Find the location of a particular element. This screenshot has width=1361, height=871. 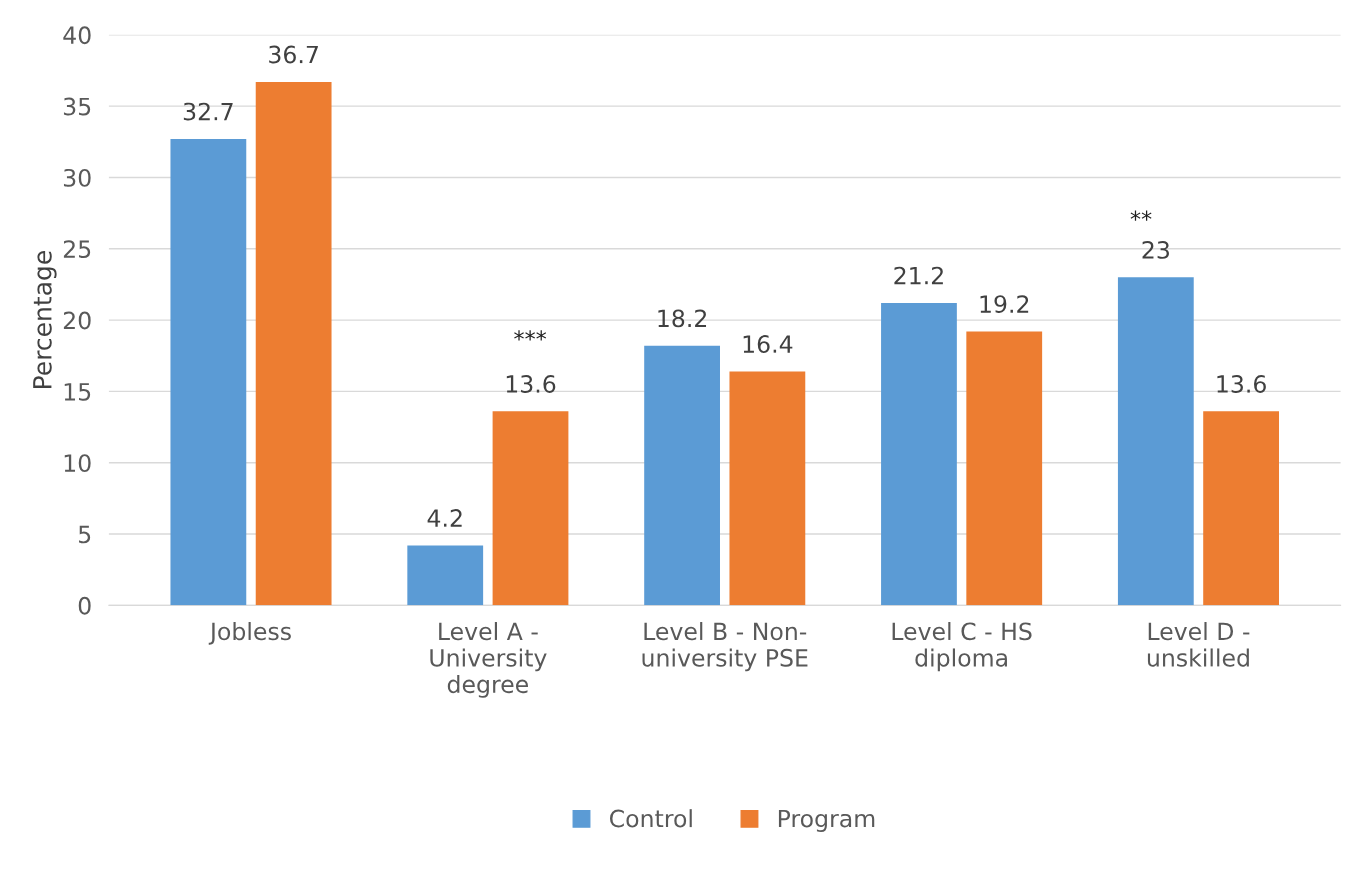

data-label: 16.4 is located at coordinates (768, 344).